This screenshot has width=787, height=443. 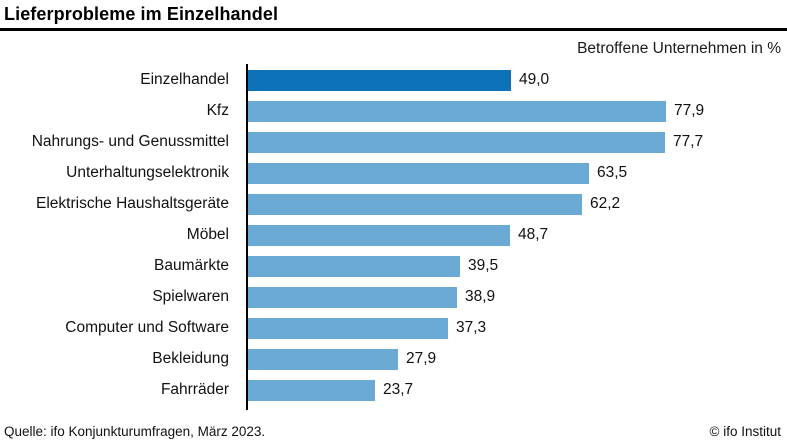 I want to click on value-label: 63,5, so click(x=612, y=172).